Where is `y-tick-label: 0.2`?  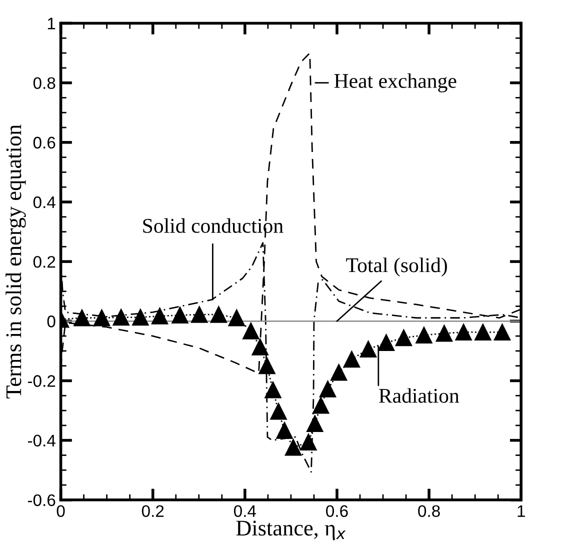
y-tick-label: 0.2 is located at coordinates (44, 262).